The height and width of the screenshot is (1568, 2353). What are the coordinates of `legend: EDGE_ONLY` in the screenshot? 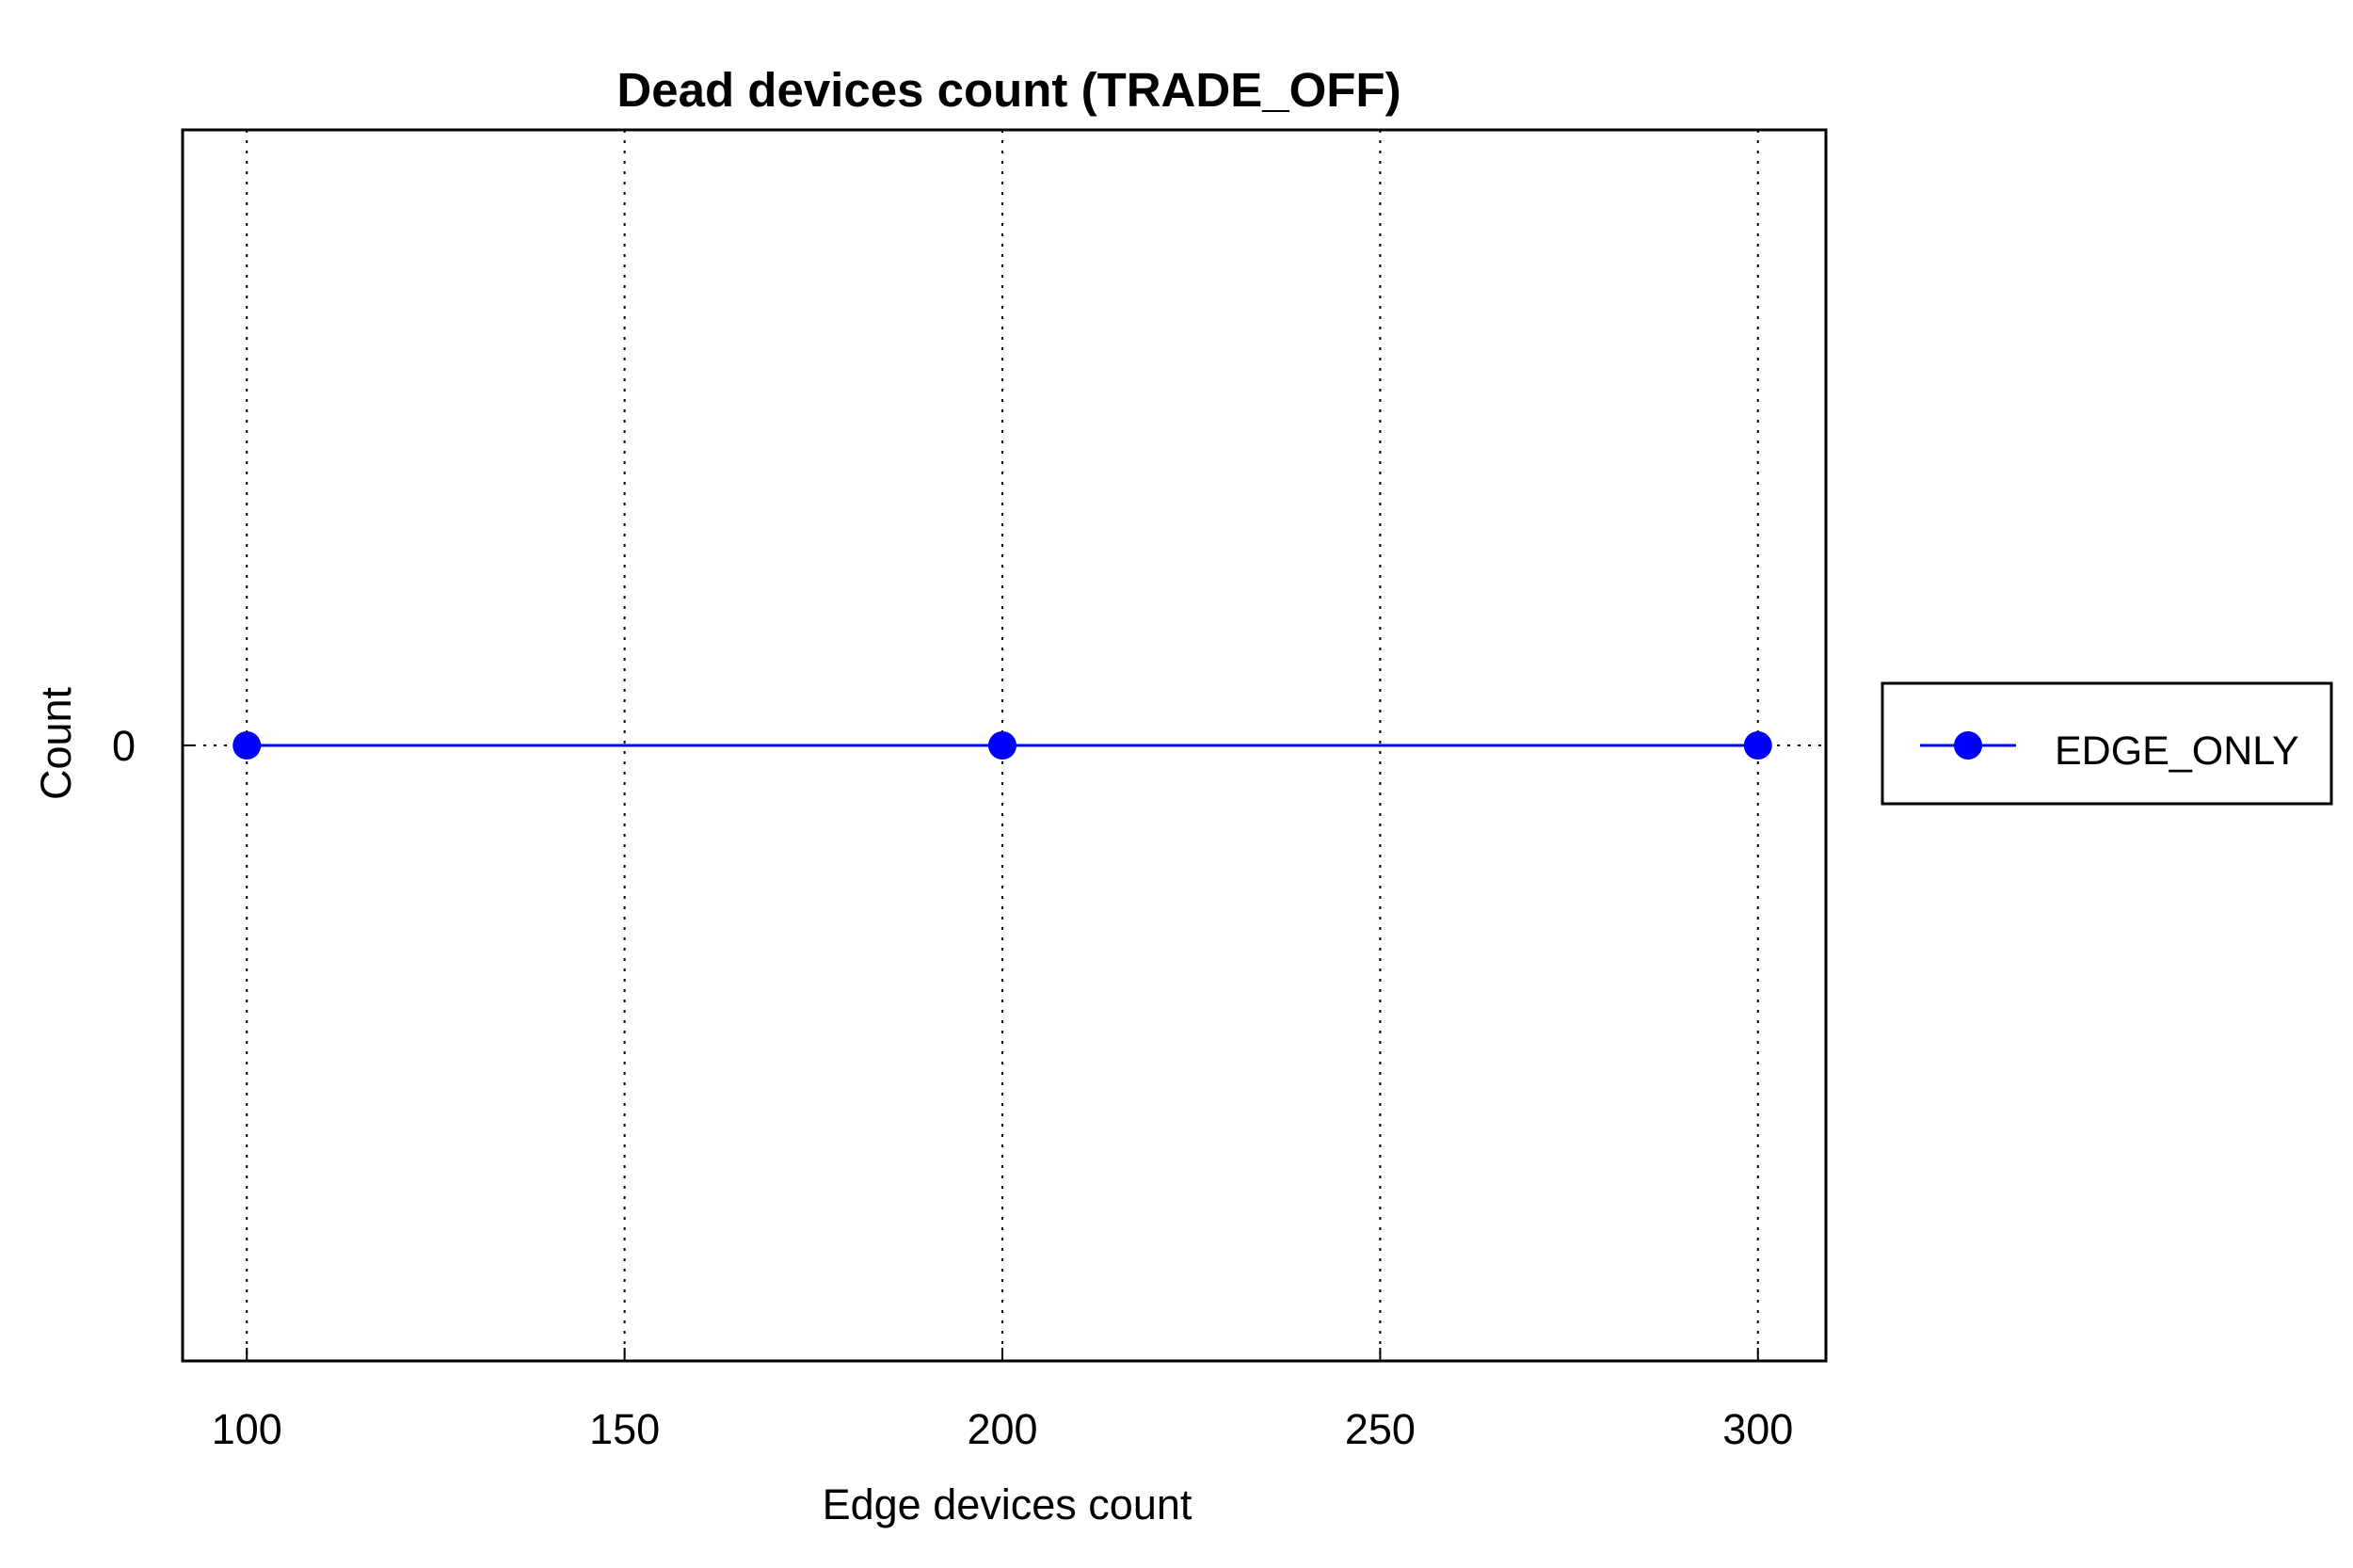 It's located at (2107, 743).